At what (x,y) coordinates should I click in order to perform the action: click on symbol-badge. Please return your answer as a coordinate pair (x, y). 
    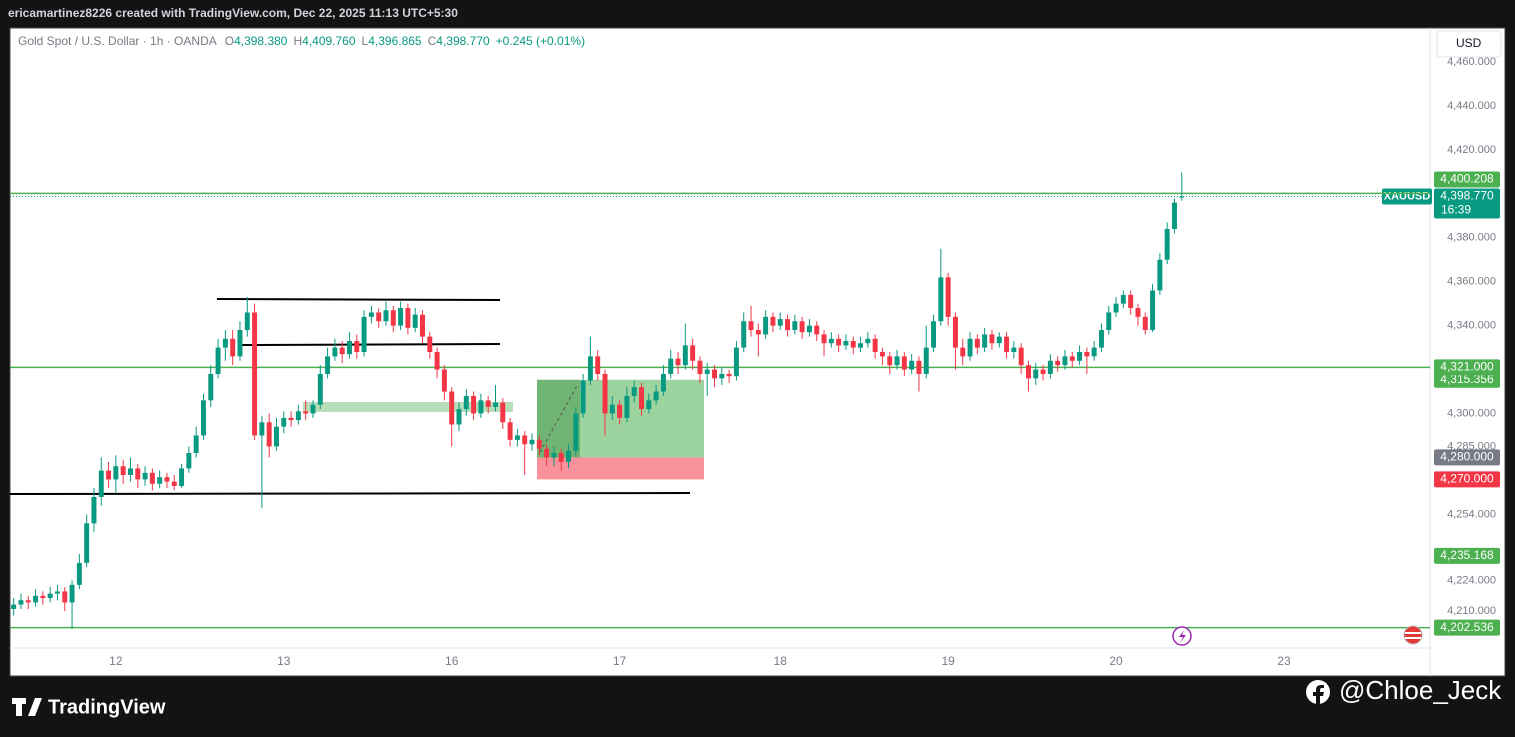
    Looking at the image, I should click on (1407, 196).